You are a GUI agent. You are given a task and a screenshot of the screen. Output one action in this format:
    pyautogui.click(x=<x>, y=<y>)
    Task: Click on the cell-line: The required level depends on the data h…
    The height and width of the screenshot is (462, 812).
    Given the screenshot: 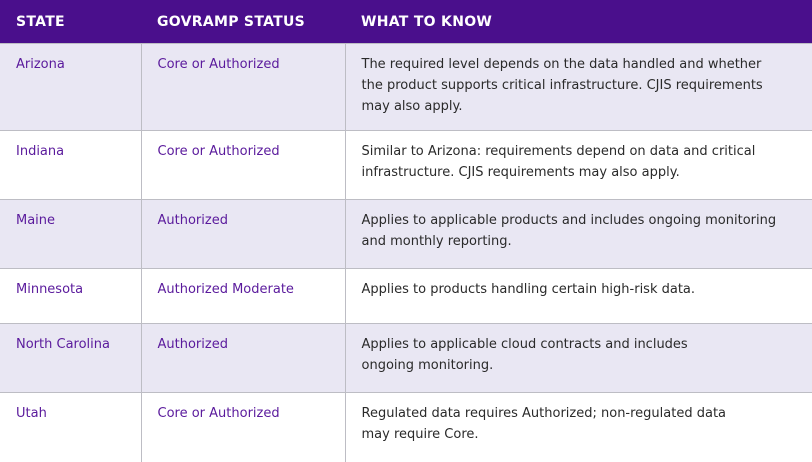 What is the action you would take?
    pyautogui.click(x=561, y=64)
    